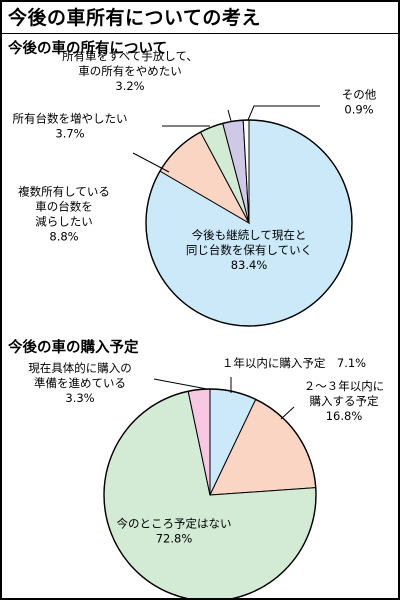  I want to click on chart2-label-3: 現在具体的に購入の準備を進めている 3.3%, so click(80, 383).